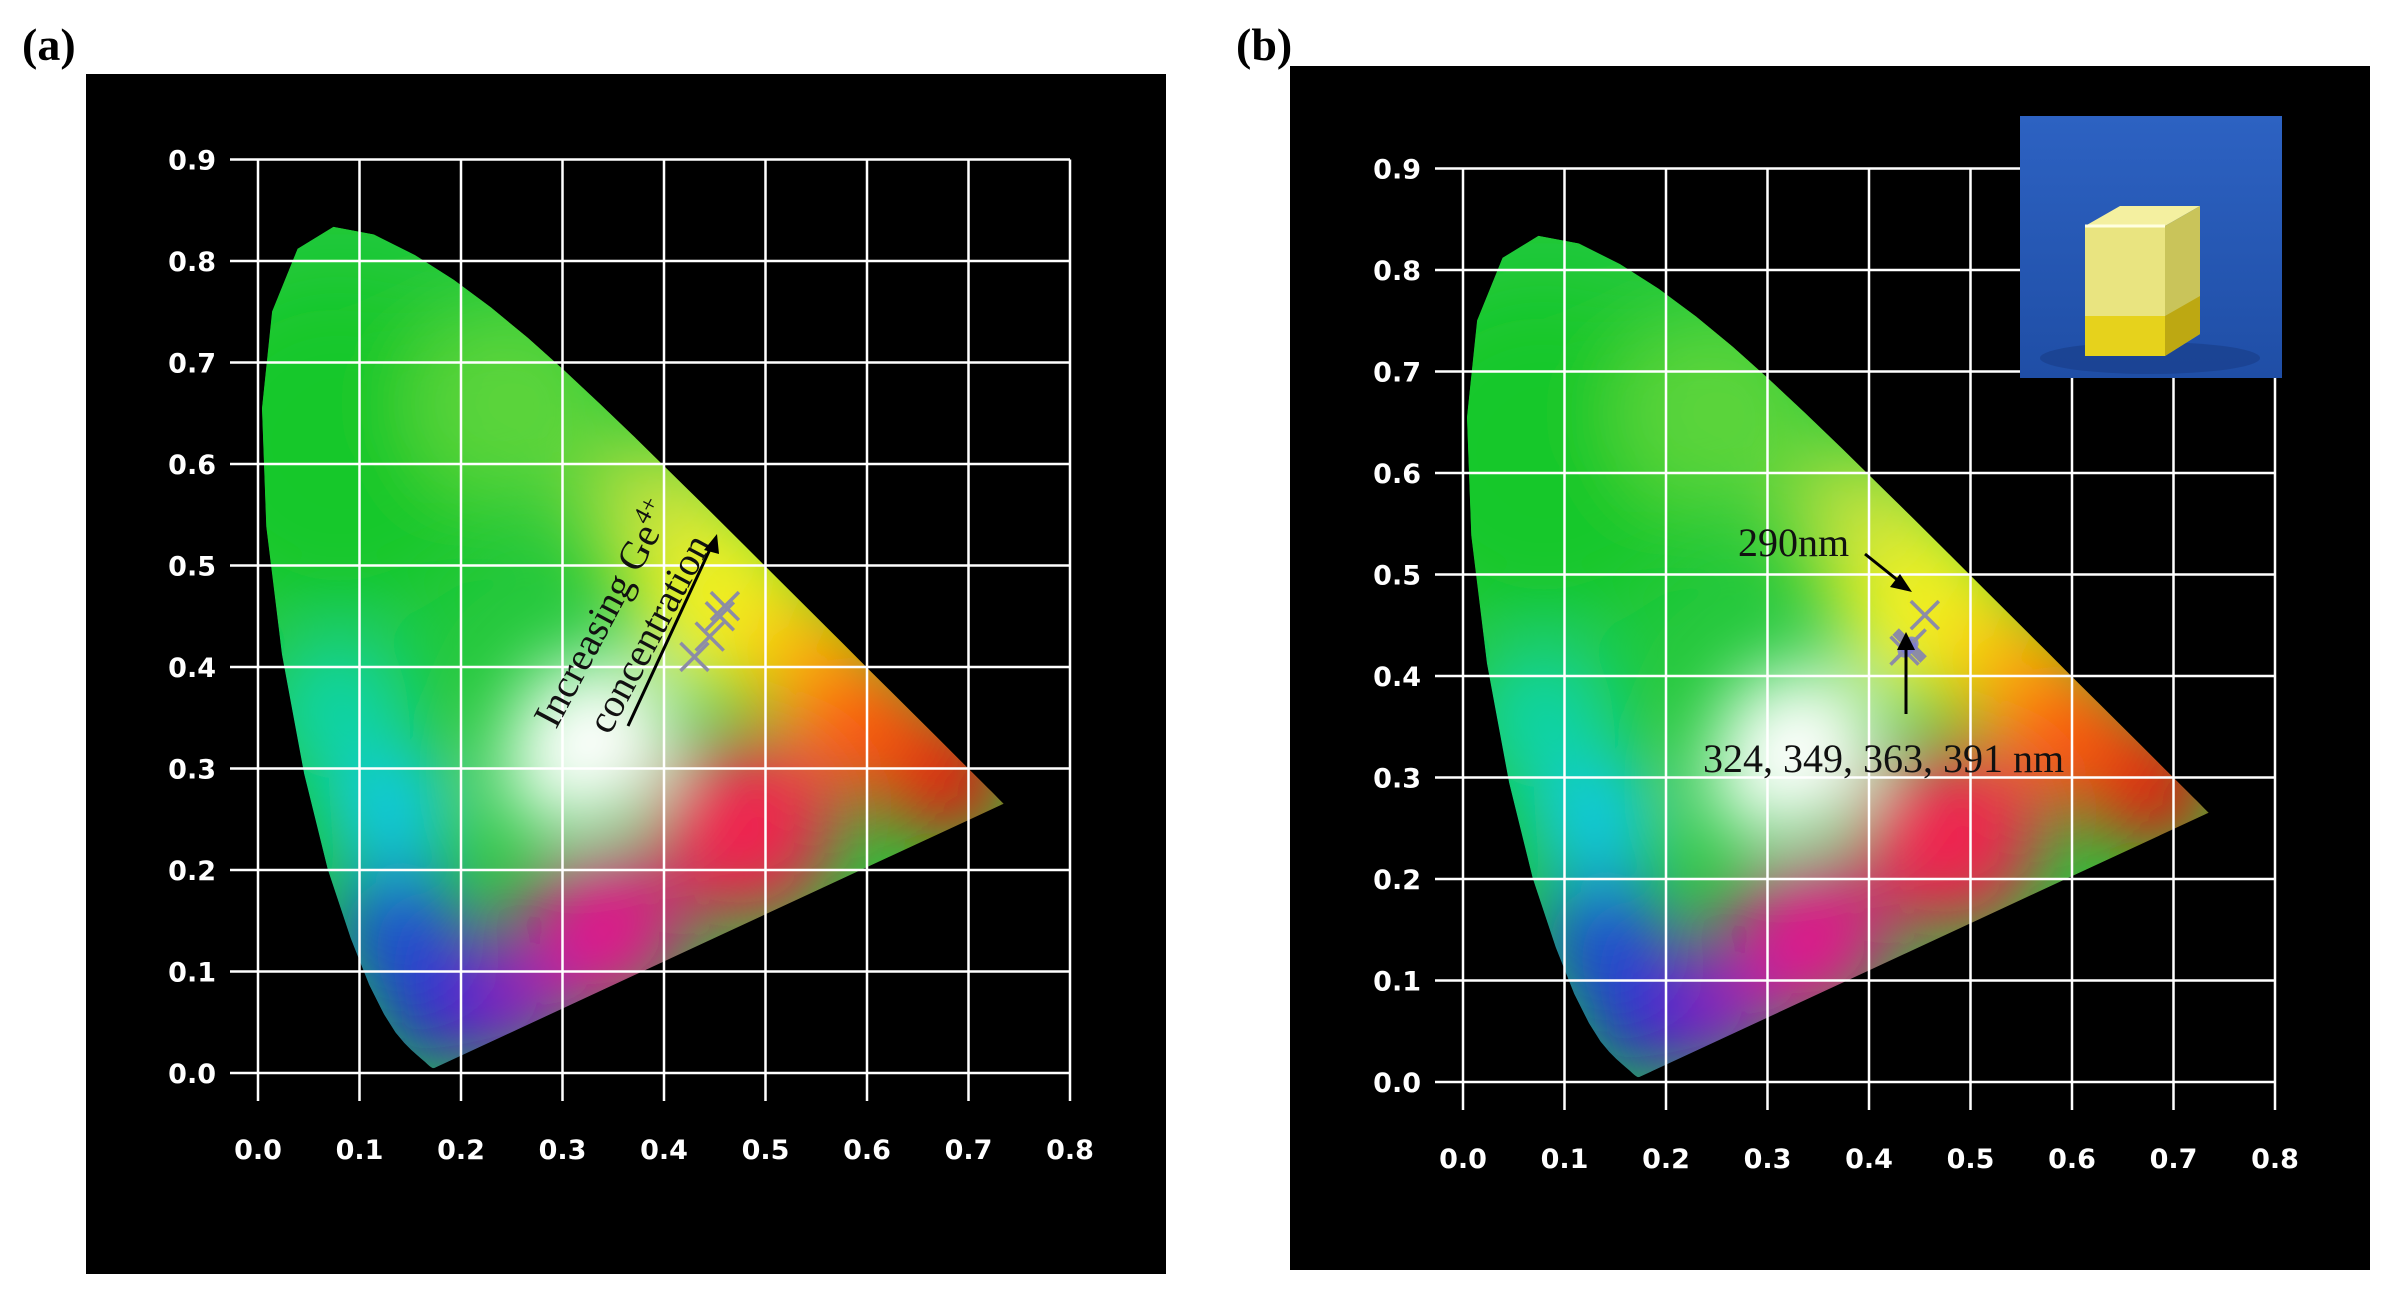 This screenshot has height=1290, width=2400. I want to click on label-290nm: 290nm, so click(1793, 542).